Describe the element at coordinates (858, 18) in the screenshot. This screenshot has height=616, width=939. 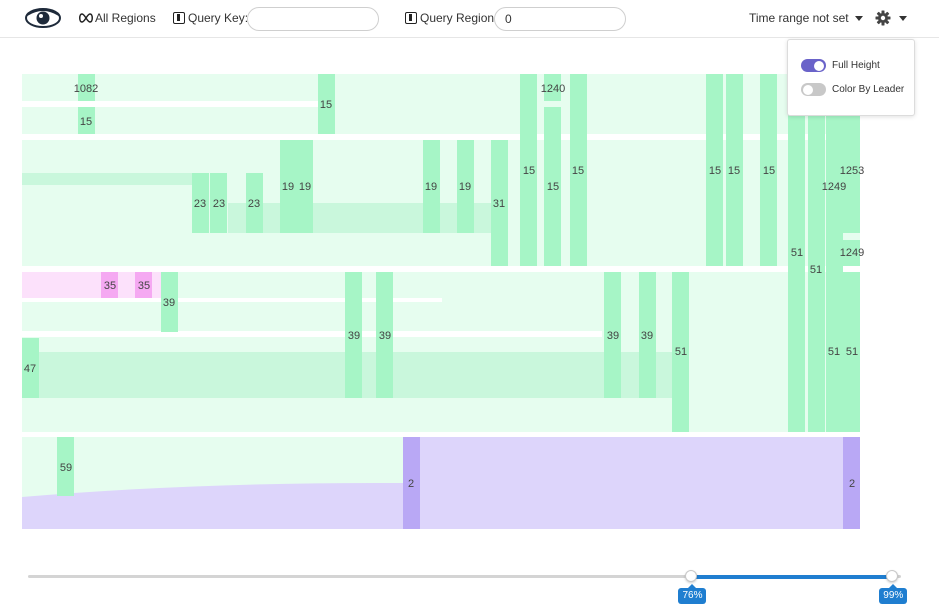
I see `chevron-down-icon` at that location.